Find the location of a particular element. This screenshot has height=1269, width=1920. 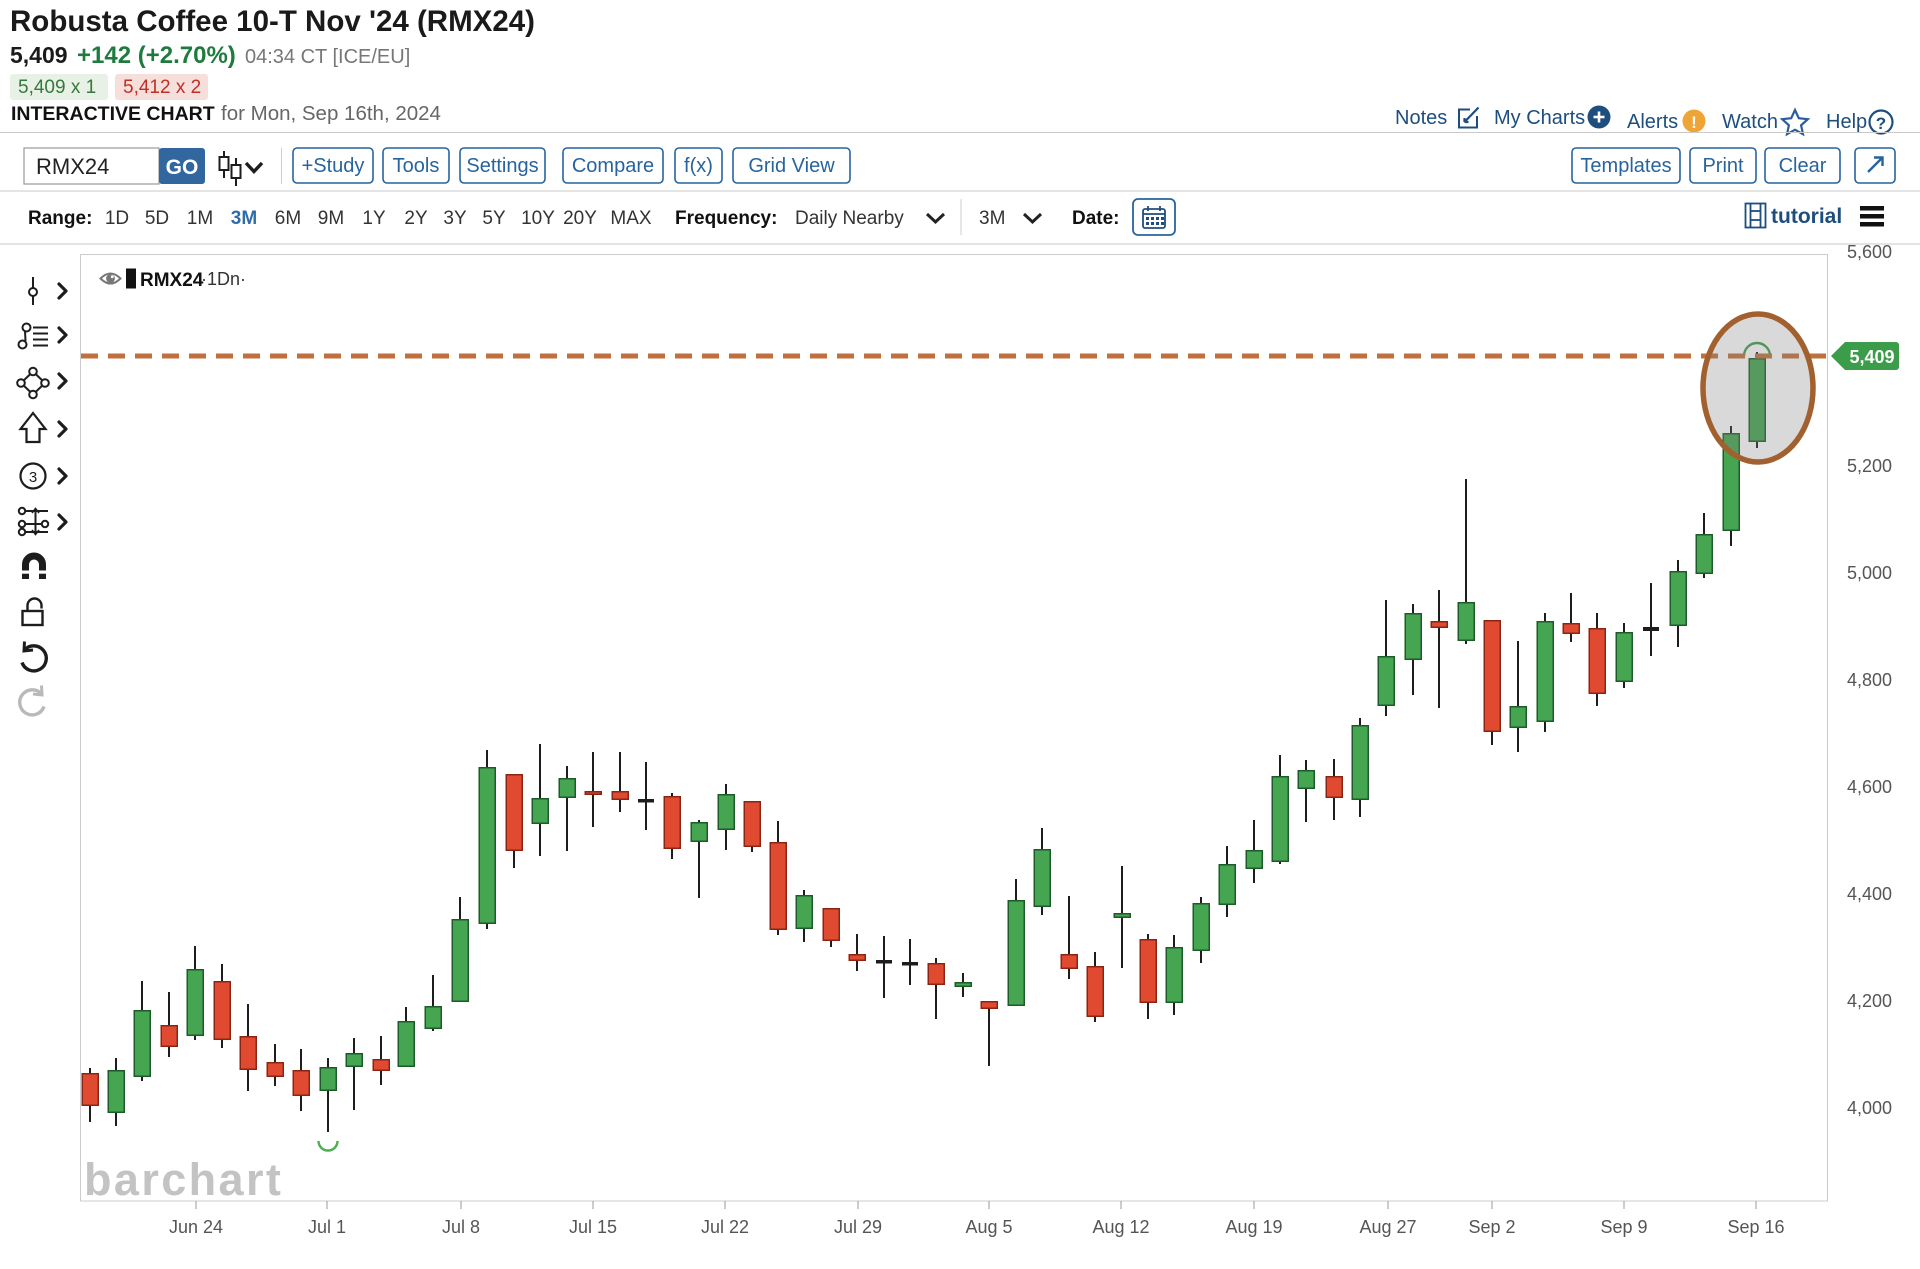

svg-text: Tools is located at coordinates (416, 166).